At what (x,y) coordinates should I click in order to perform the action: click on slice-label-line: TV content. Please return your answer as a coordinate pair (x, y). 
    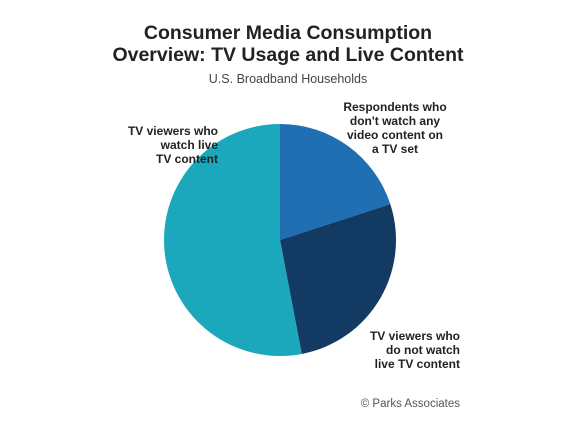
    Looking at the image, I should click on (187, 159).